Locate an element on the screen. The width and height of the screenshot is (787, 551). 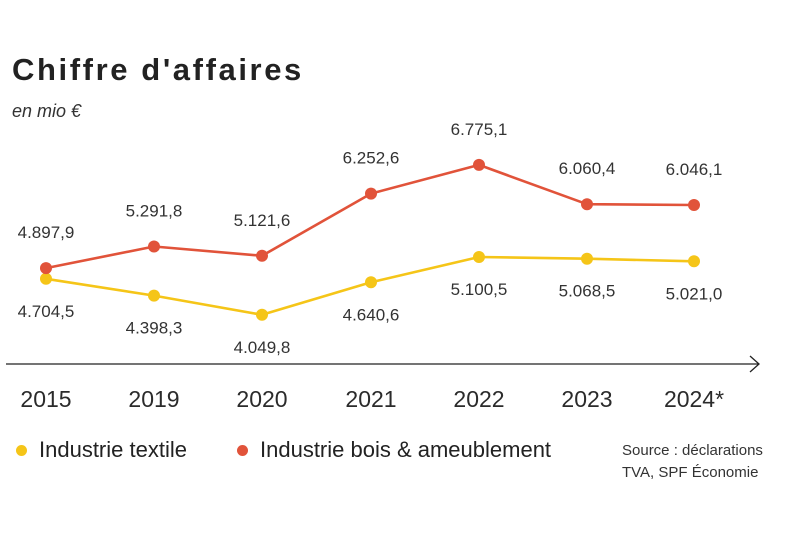
data-label: 5.100,5 is located at coordinates (479, 289).